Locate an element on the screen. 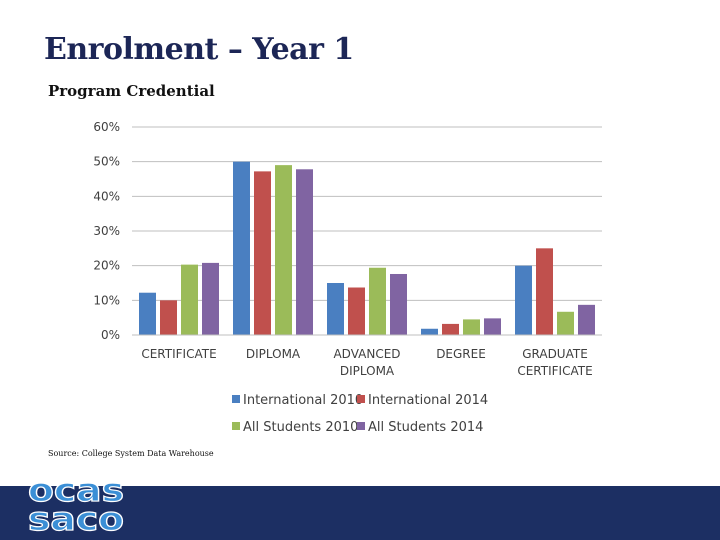  legend-label: International 2010 is located at coordinates (303, 400).